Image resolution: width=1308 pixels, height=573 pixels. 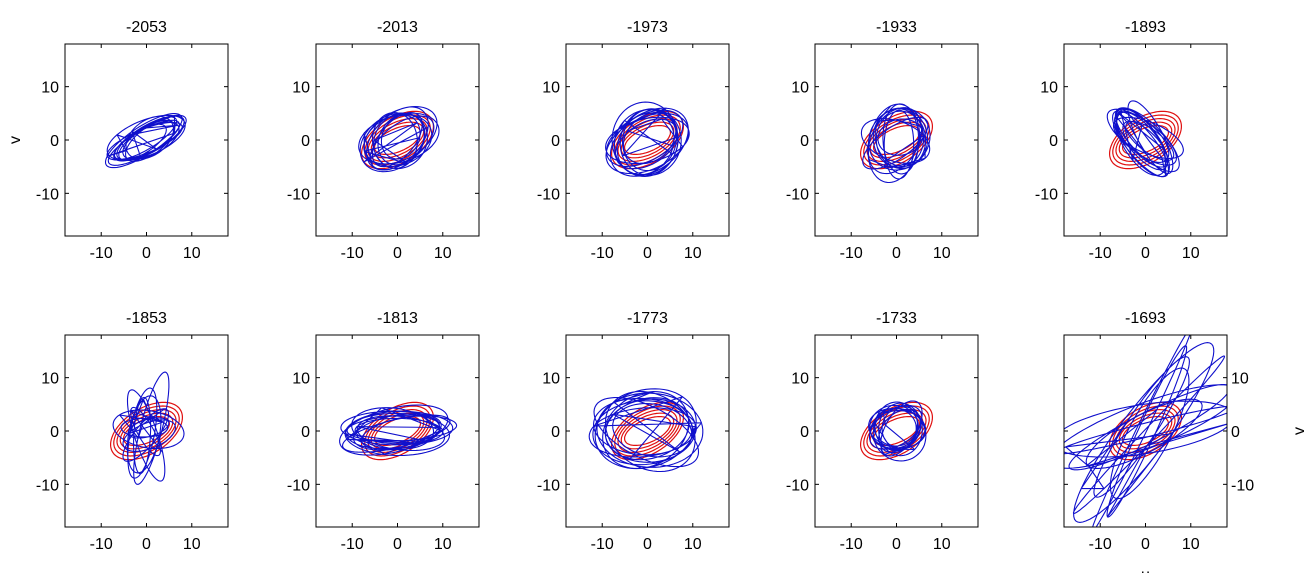 I want to click on subplot-title: -1693, so click(x=1145, y=318).